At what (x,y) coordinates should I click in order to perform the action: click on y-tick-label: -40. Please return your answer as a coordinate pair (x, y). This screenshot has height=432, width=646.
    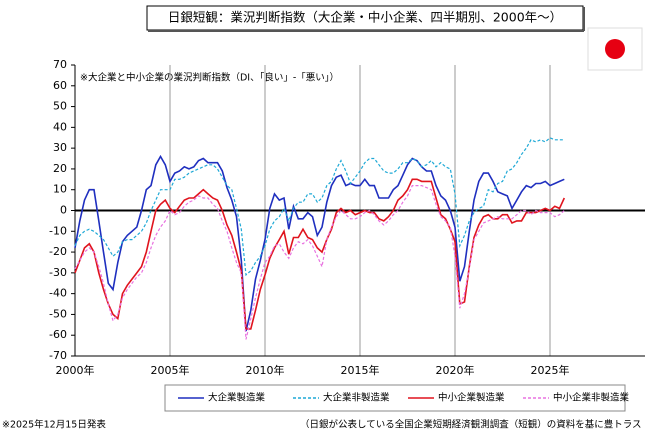
    Looking at the image, I should click on (58, 293).